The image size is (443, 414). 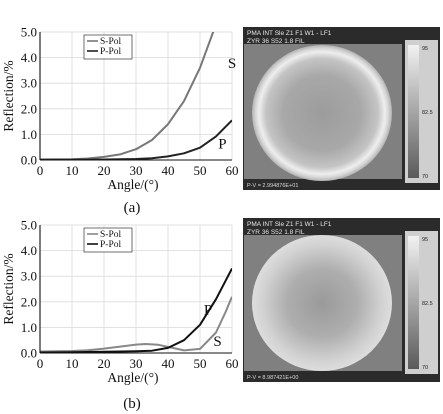 I want to click on map-footer: P-V = 8.987421E+00, so click(x=272, y=378).